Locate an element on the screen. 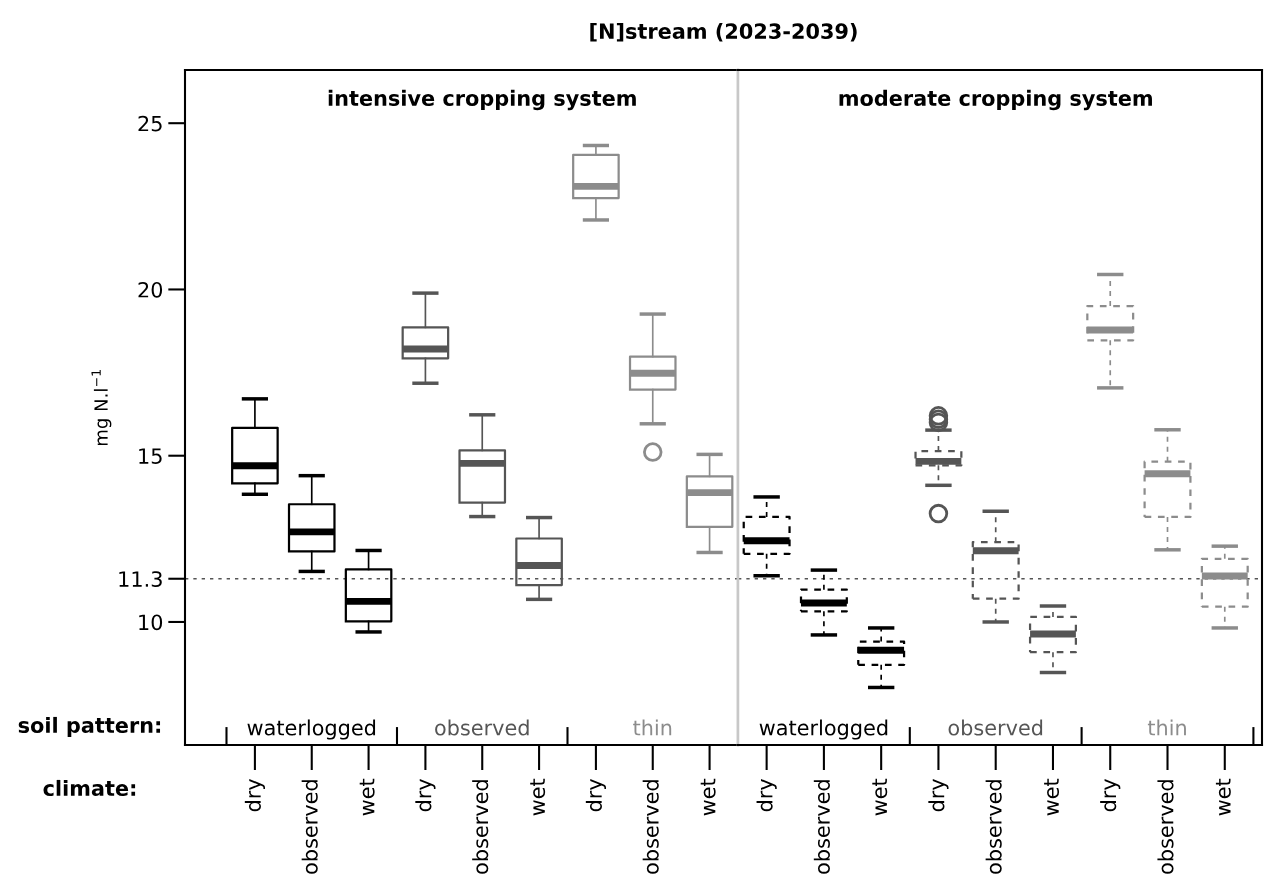 The height and width of the screenshot is (883, 1279). chart-title: [N]stream (2023-2039) is located at coordinates (723, 32).